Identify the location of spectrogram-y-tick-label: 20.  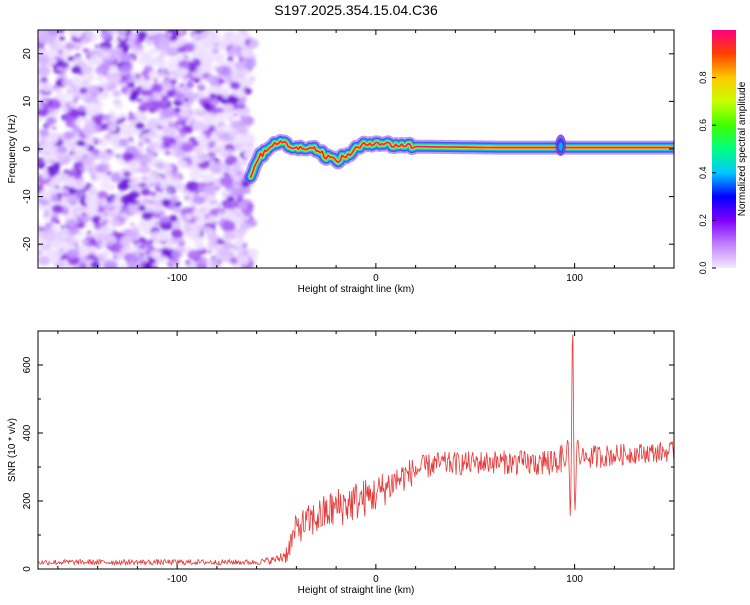
(27, 54).